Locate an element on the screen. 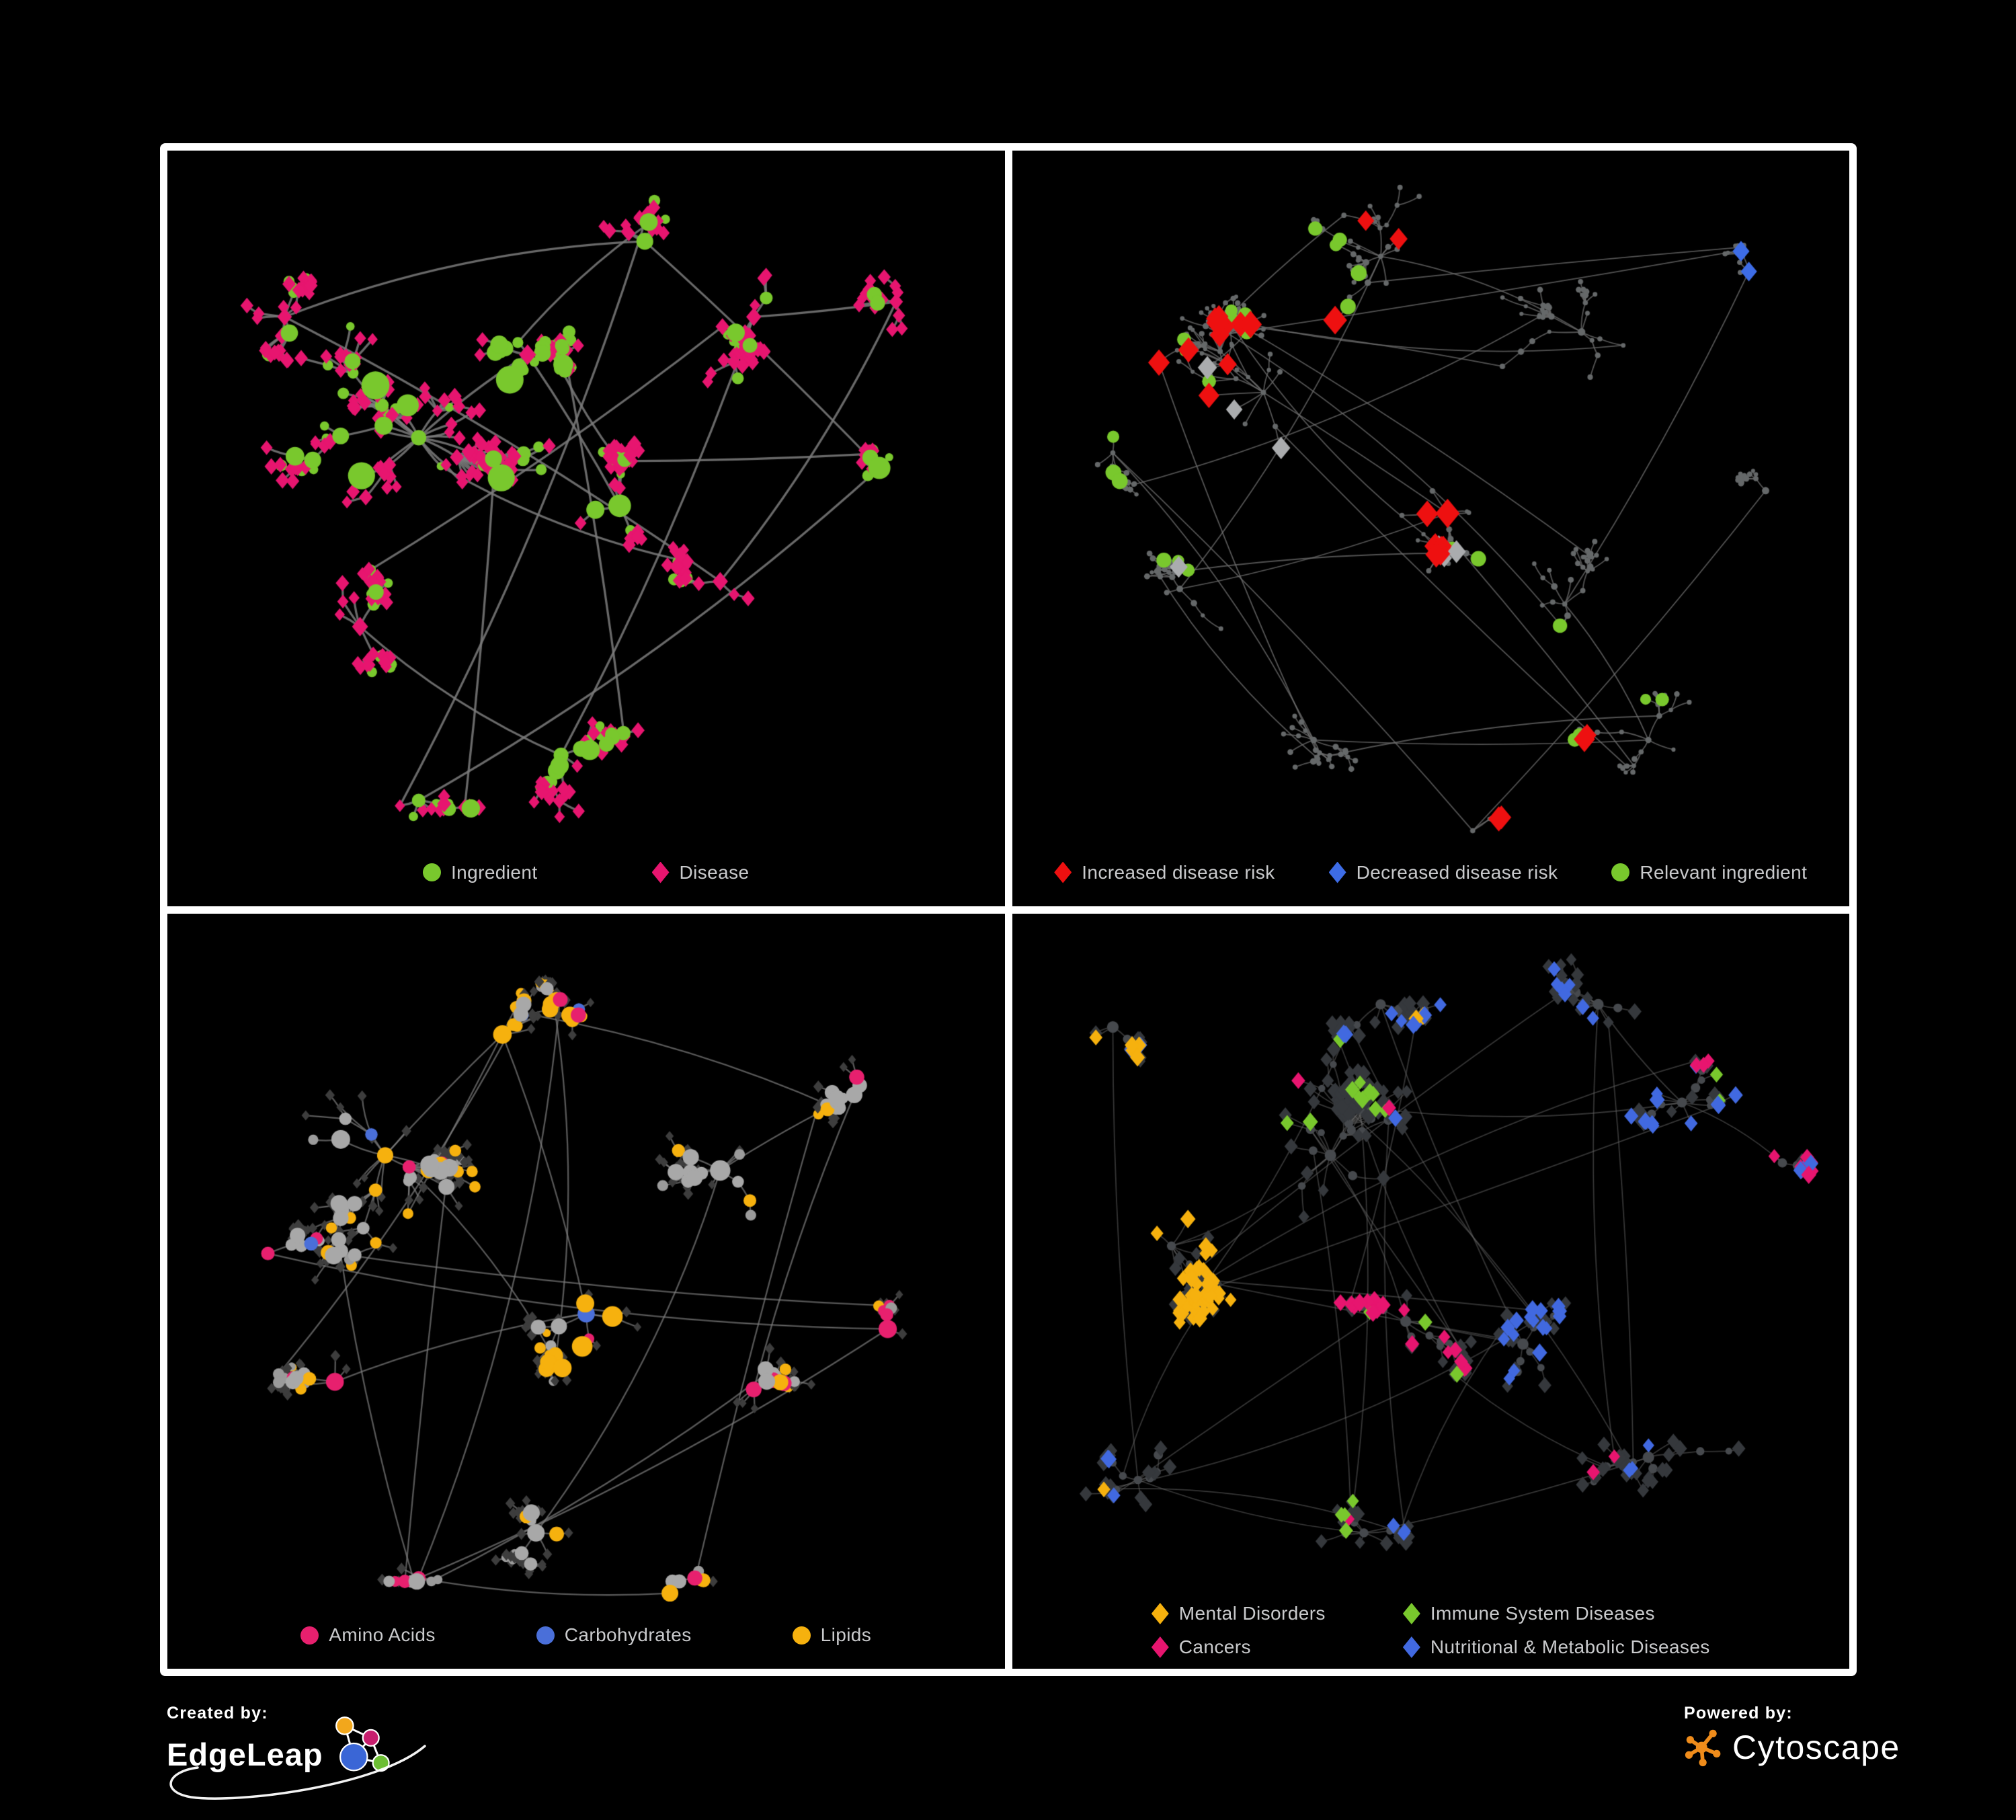  panel-legend: Ingredient Disease is located at coordinates (586, 872).